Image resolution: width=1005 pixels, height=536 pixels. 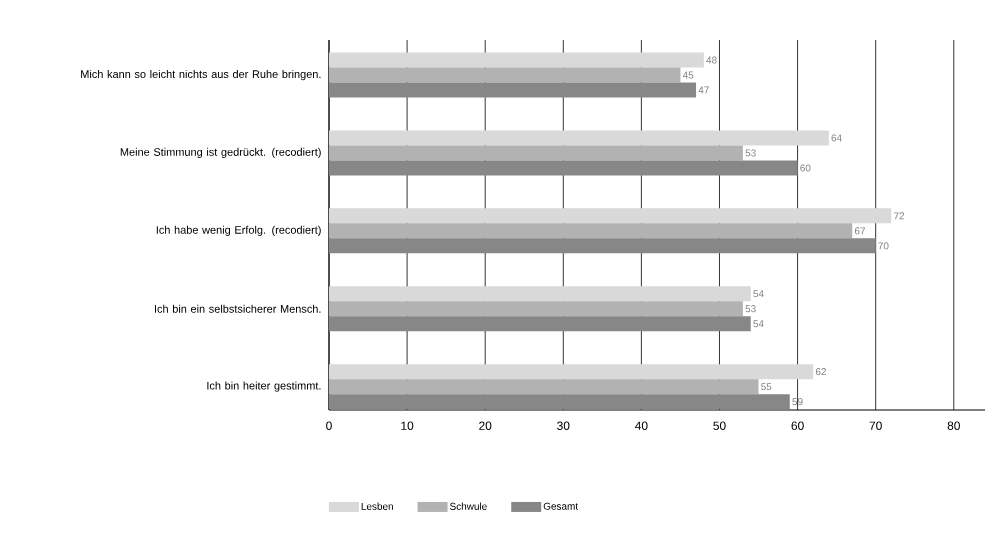 What do you see at coordinates (688, 75) in the screenshot?
I see `data-label: 45` at bounding box center [688, 75].